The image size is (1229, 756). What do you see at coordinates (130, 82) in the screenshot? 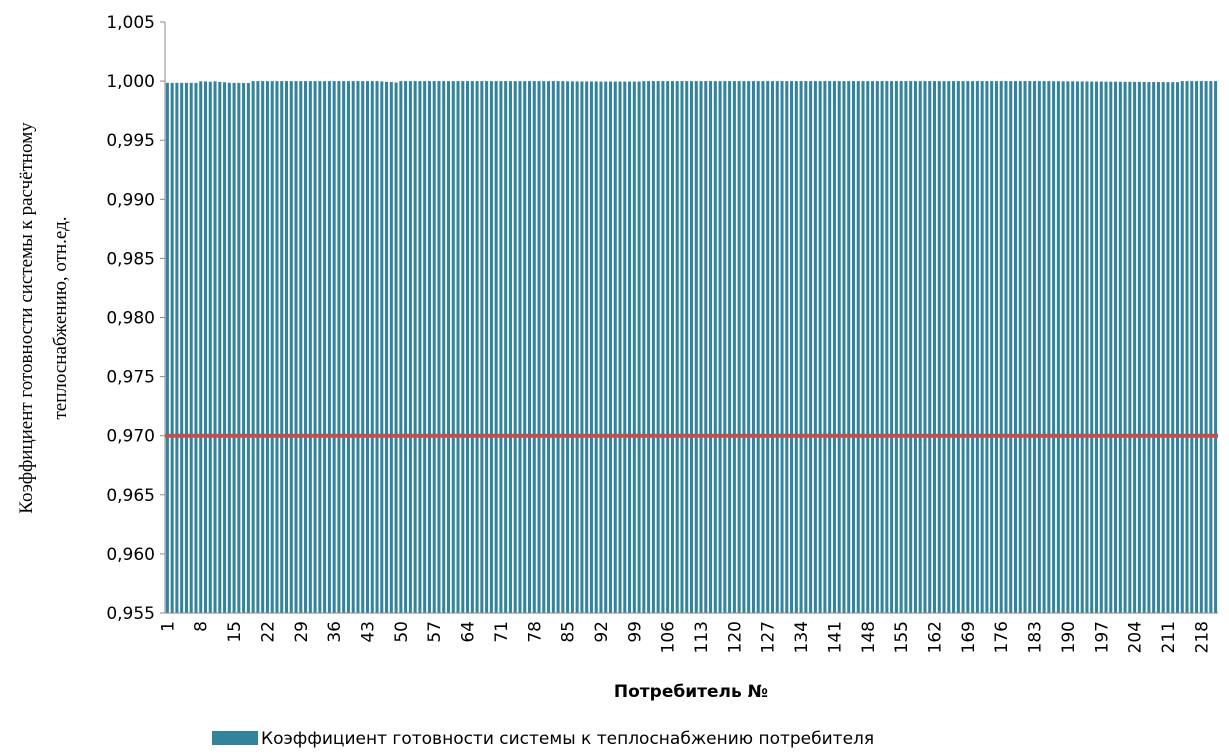
I see `y-tick-label: 1,000` at bounding box center [130, 82].